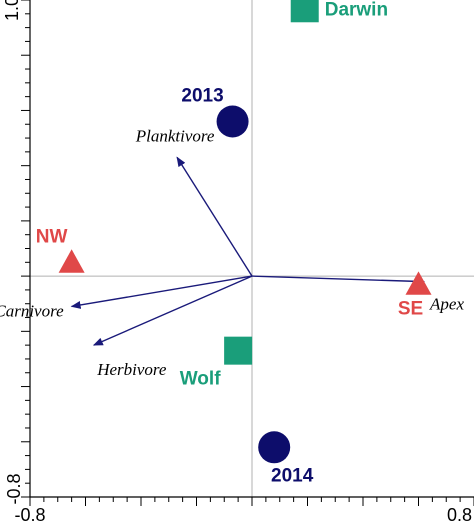 The width and height of the screenshot is (474, 526). I want to click on point-label-wolf: Wolf, so click(200, 379).